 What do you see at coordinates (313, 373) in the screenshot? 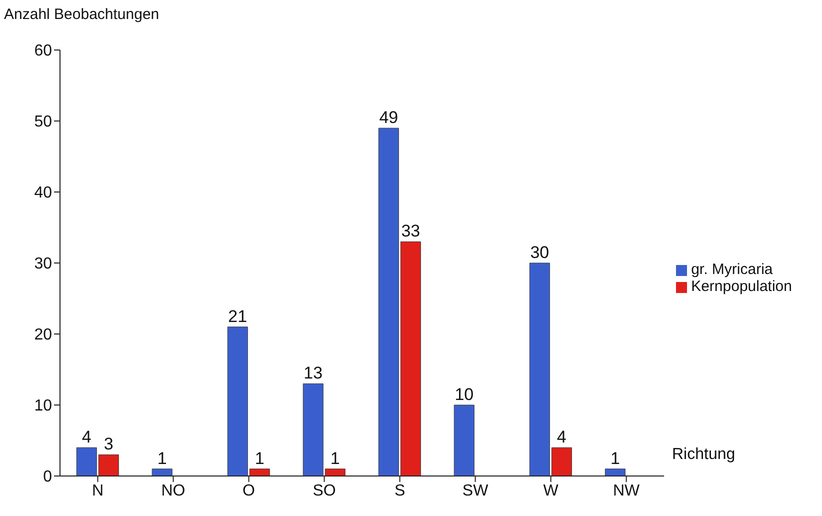
I see `data-label: 13` at bounding box center [313, 373].